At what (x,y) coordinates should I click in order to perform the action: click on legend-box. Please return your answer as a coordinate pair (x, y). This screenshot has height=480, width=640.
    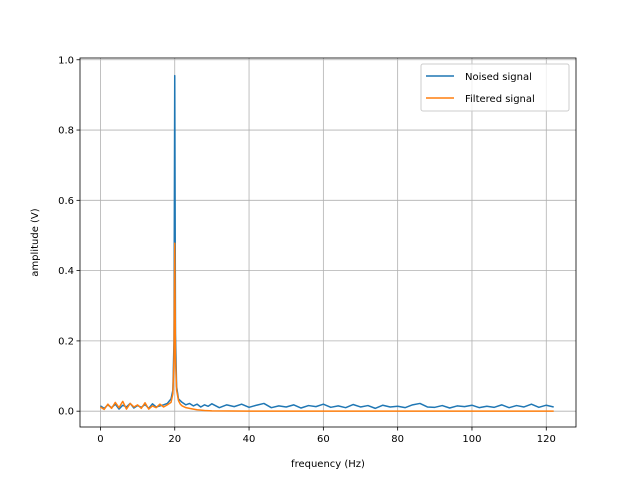
    Looking at the image, I should click on (495, 87).